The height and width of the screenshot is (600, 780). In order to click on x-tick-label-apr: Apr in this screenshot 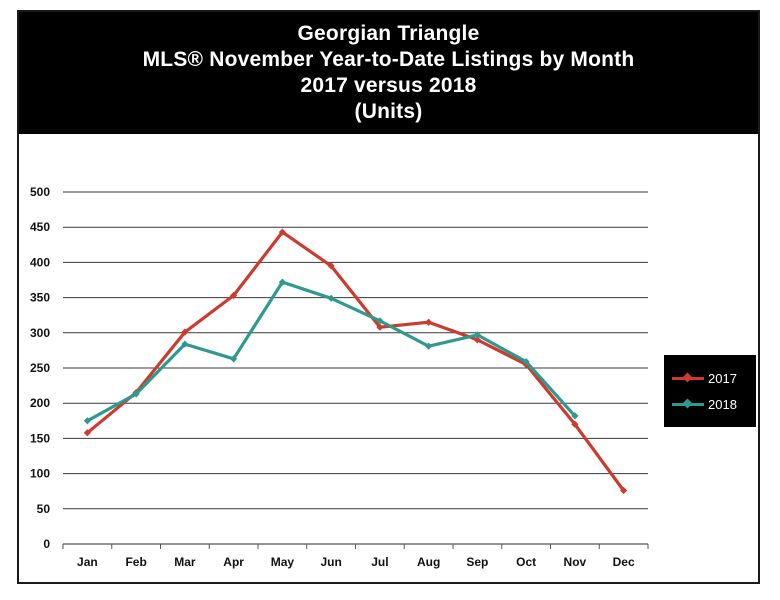, I will do `click(233, 562)`.